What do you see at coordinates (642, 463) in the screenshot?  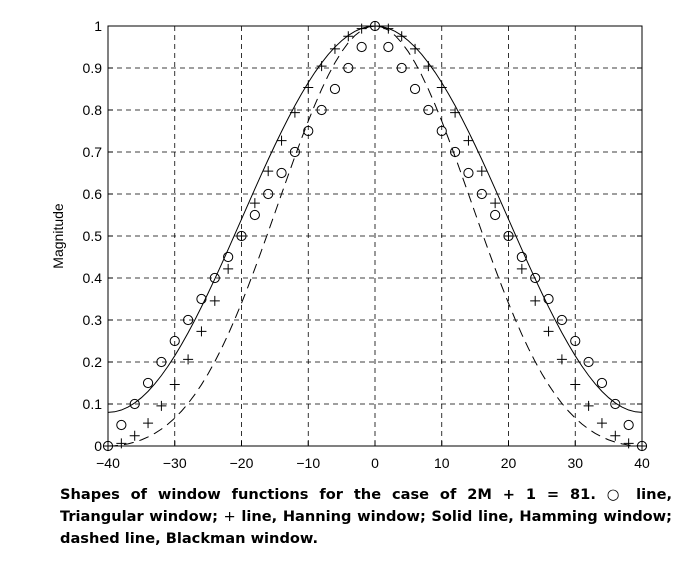 I see `x-tick-label: 40` at bounding box center [642, 463].